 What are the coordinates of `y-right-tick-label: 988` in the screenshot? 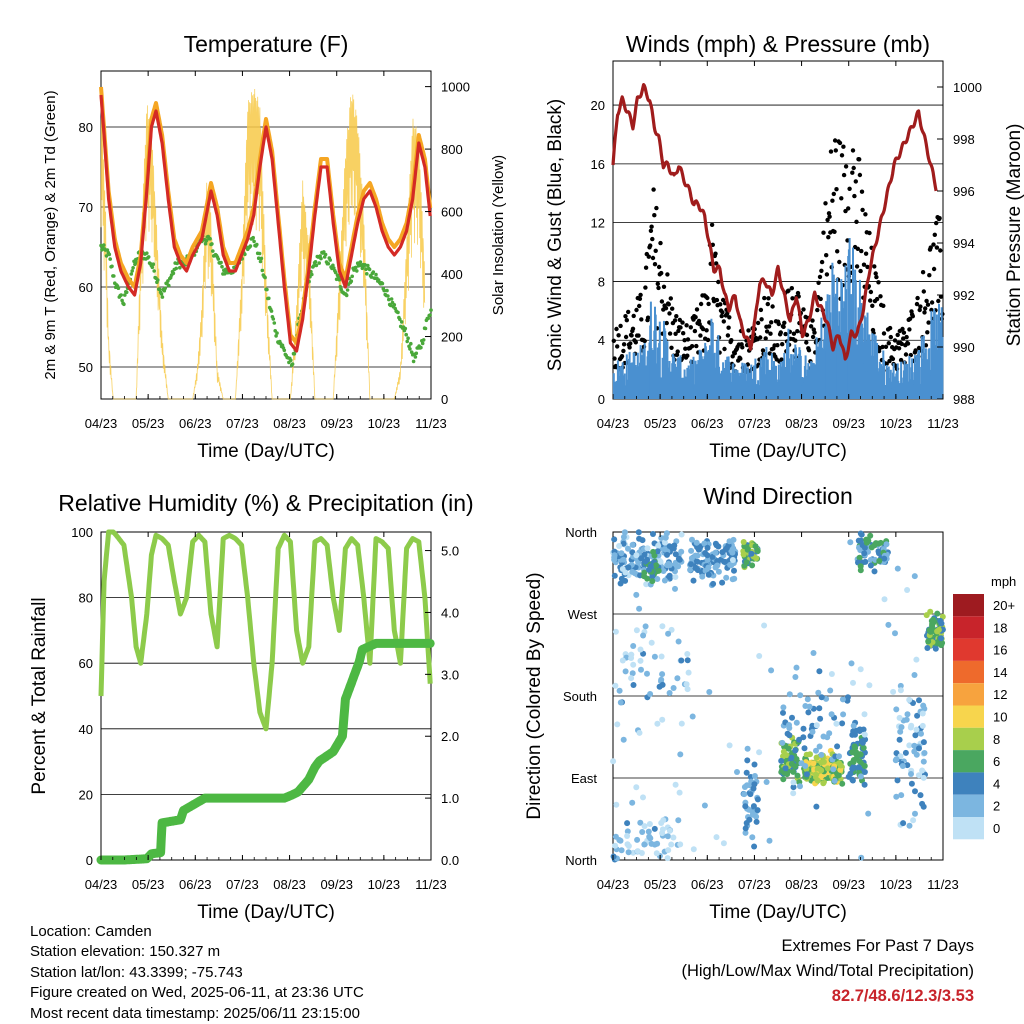 It's located at (964, 399).